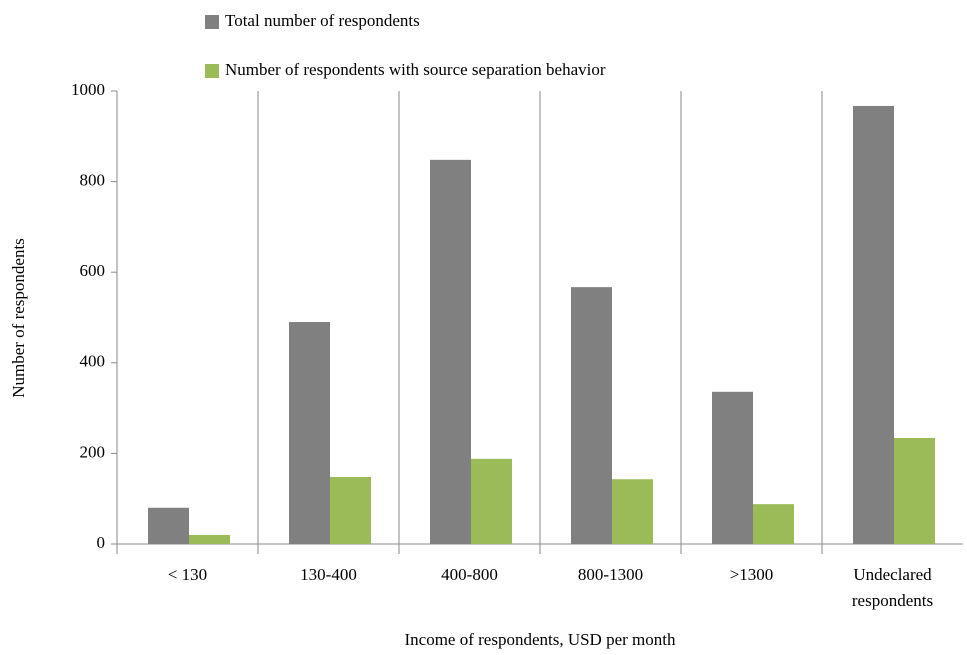  I want to click on x-tick-label: 400-800, so click(469, 574).